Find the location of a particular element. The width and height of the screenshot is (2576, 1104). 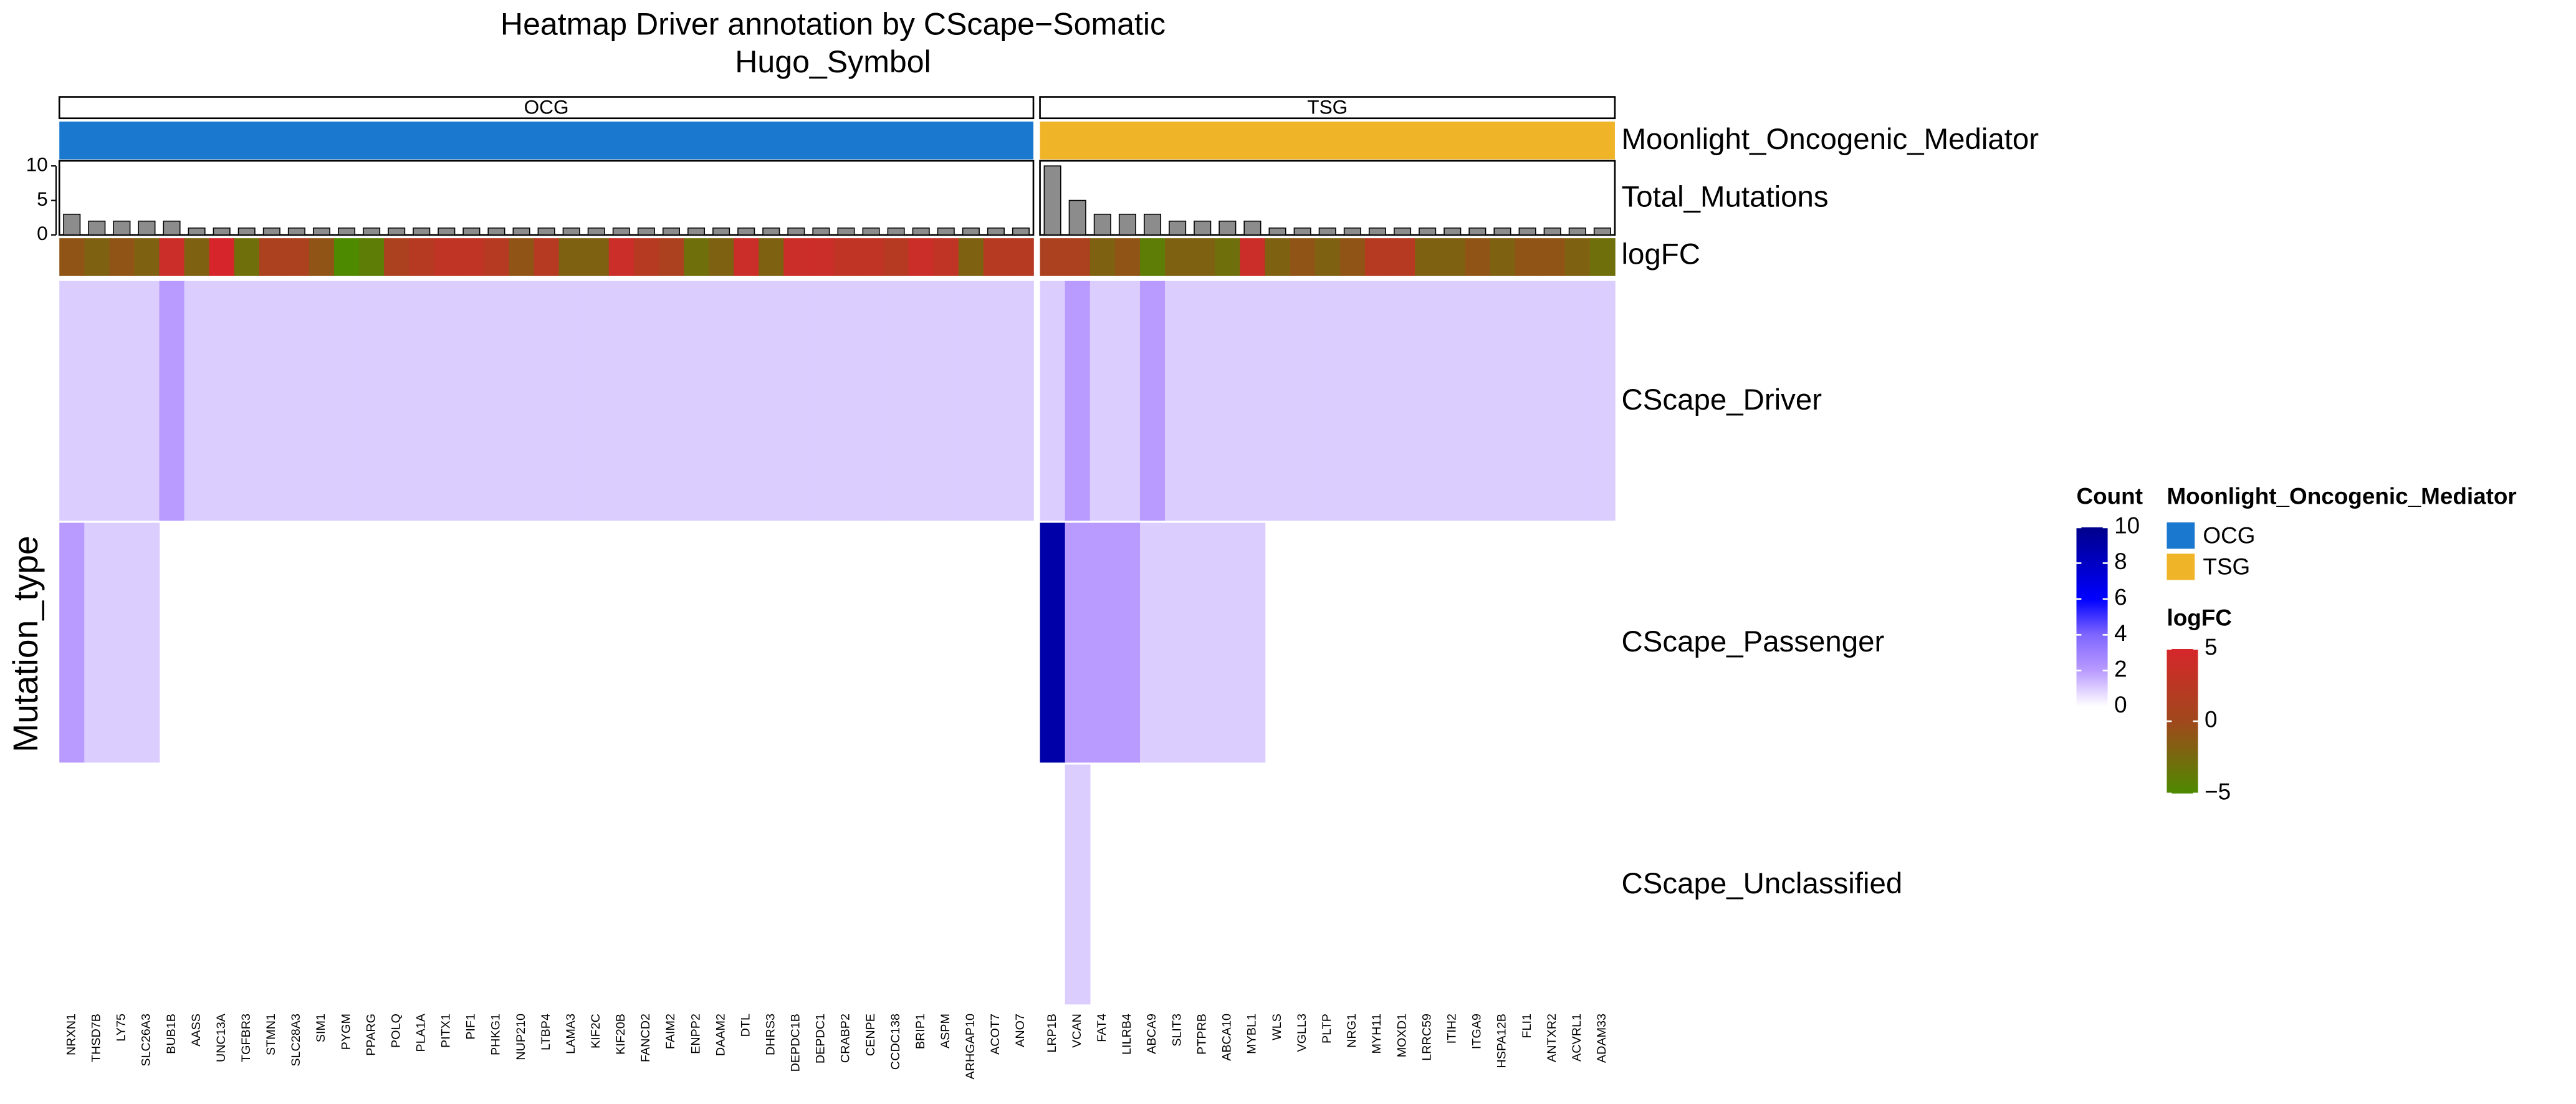

gene-label: CCDC138 is located at coordinates (896, 1042).